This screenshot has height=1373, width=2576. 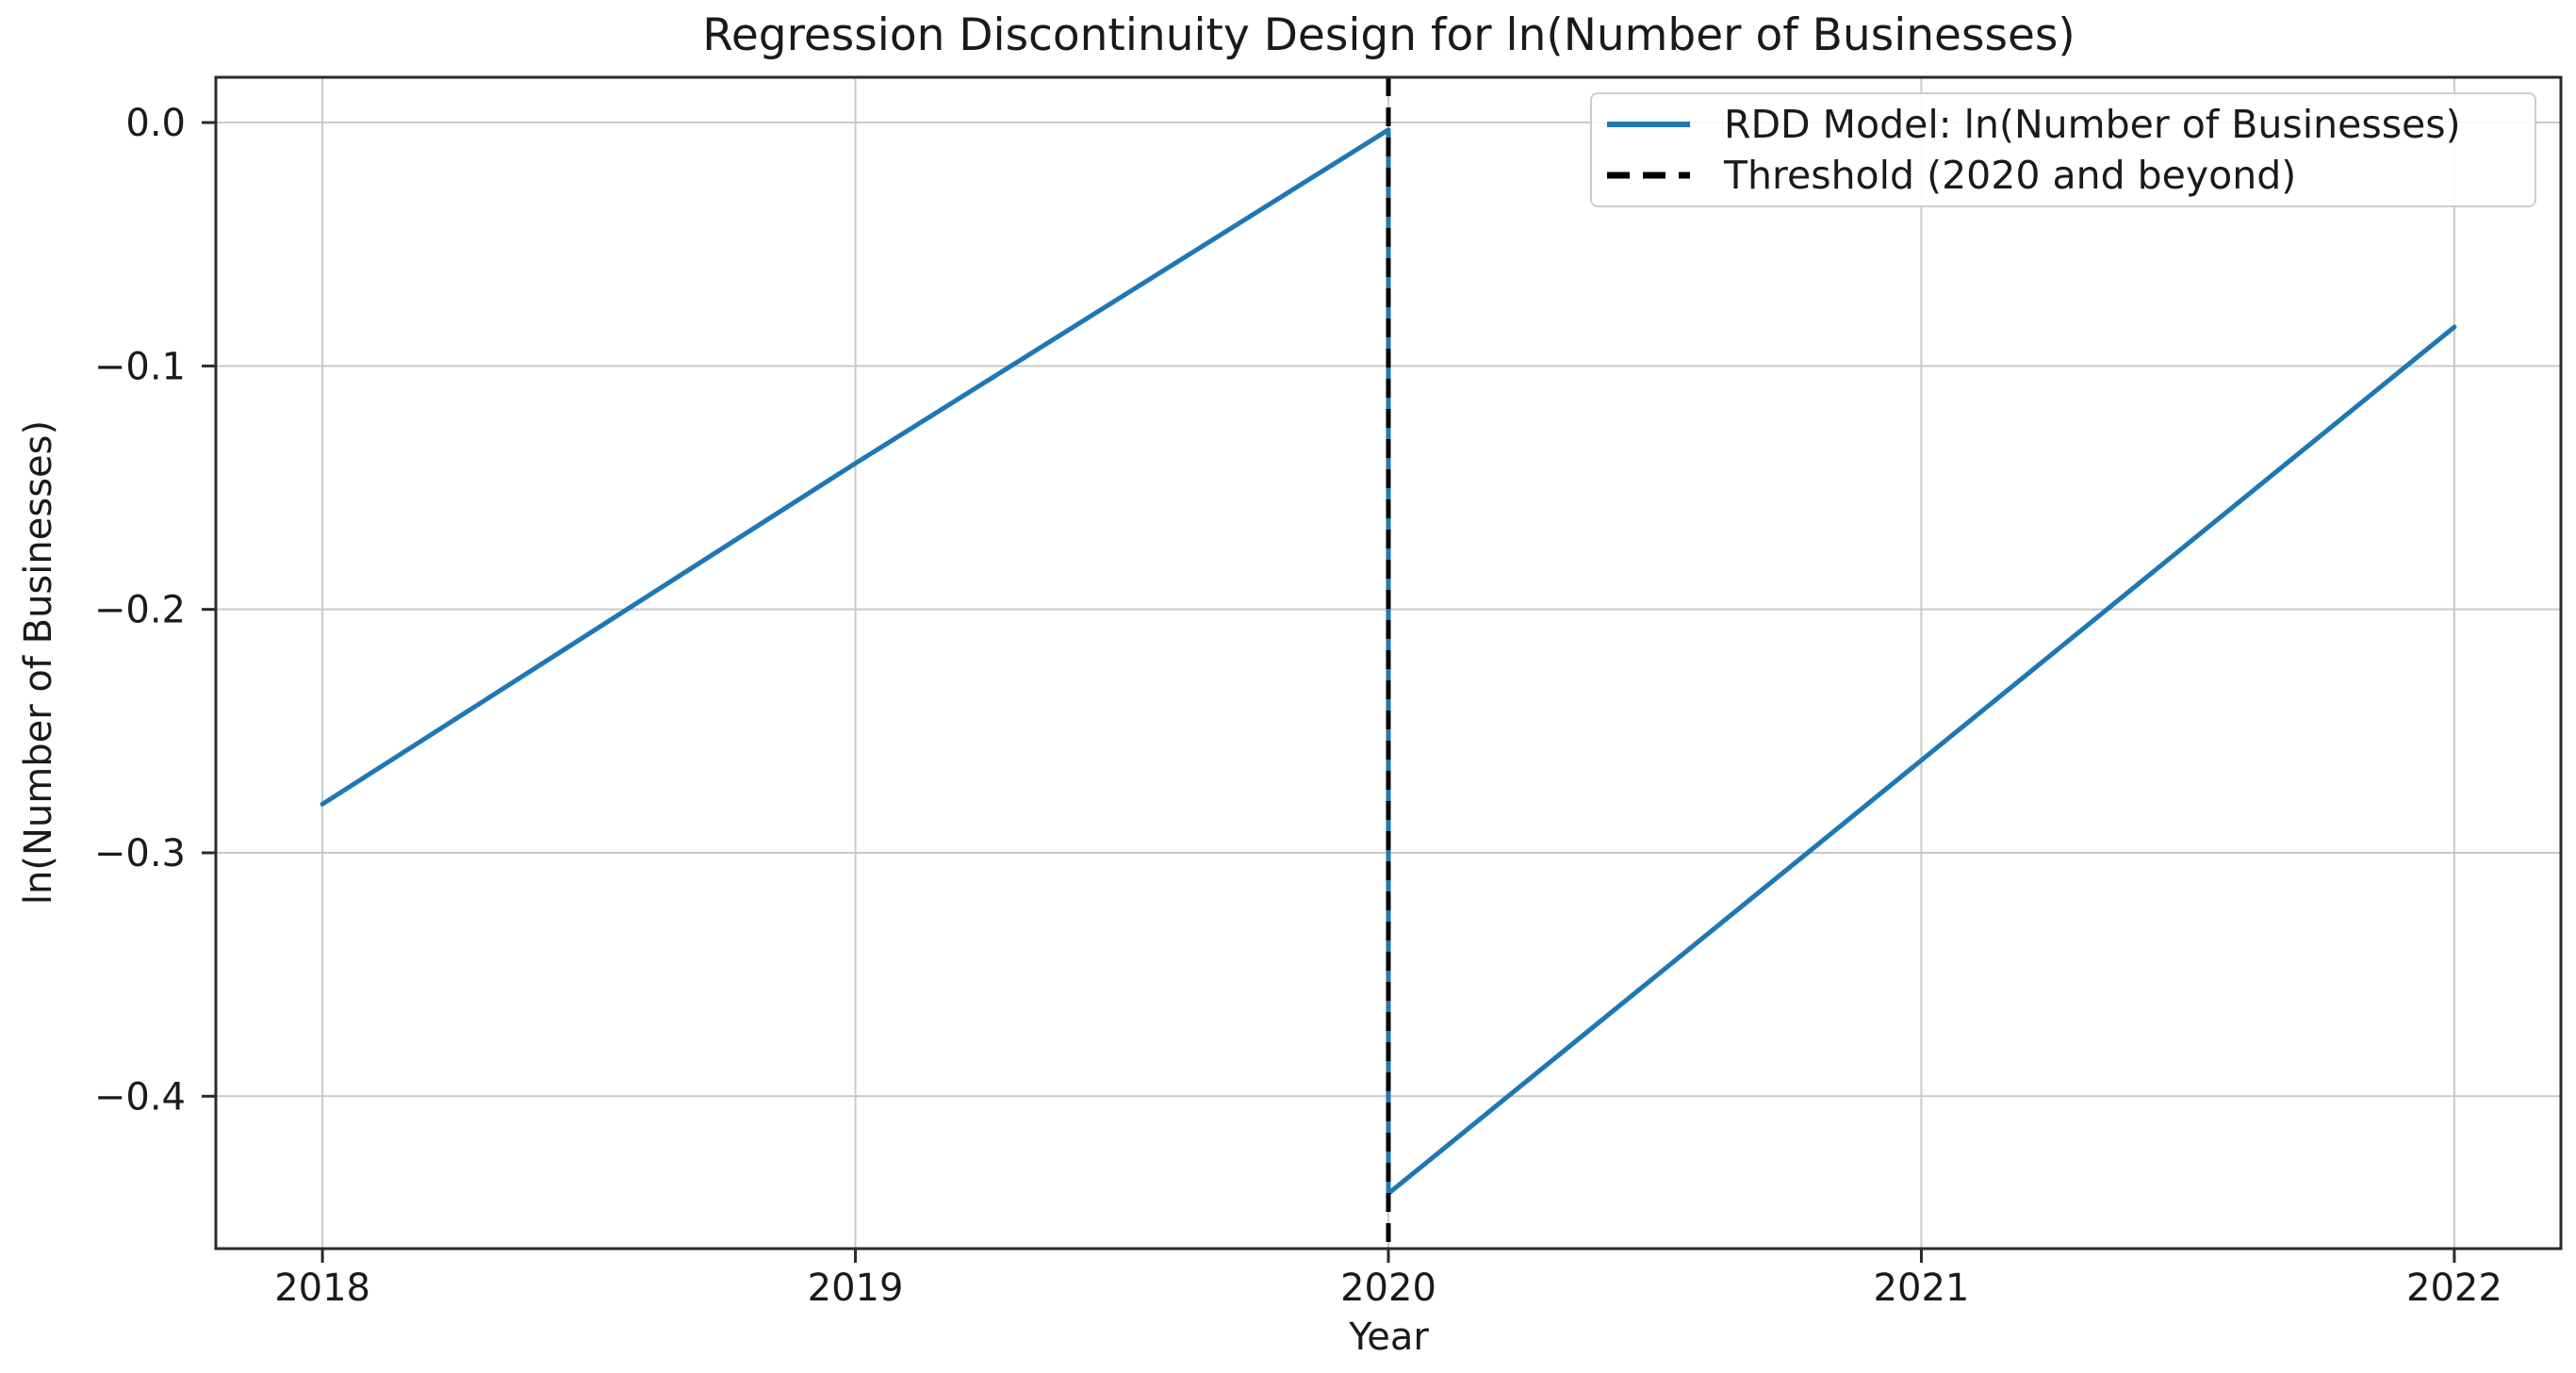 I want to click on y-tick-label: −0.3, so click(x=140, y=853).